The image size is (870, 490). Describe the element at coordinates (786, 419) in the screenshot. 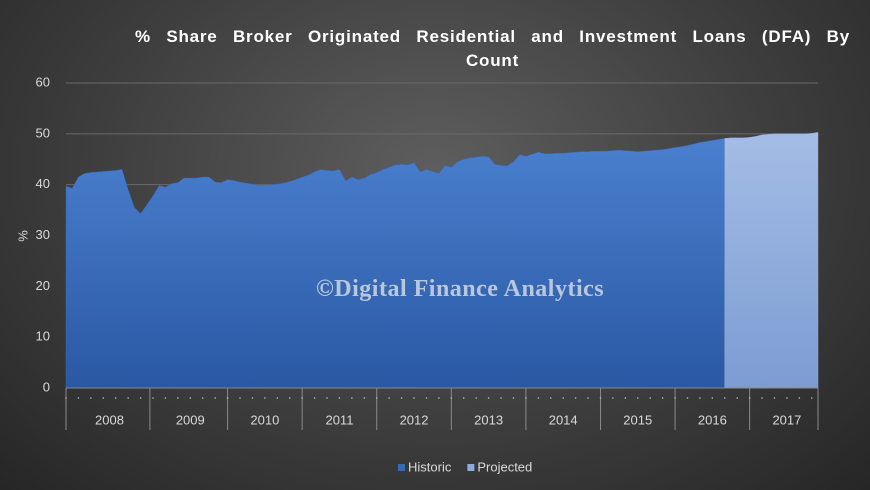

I see `x-tick-label: 2017` at that location.